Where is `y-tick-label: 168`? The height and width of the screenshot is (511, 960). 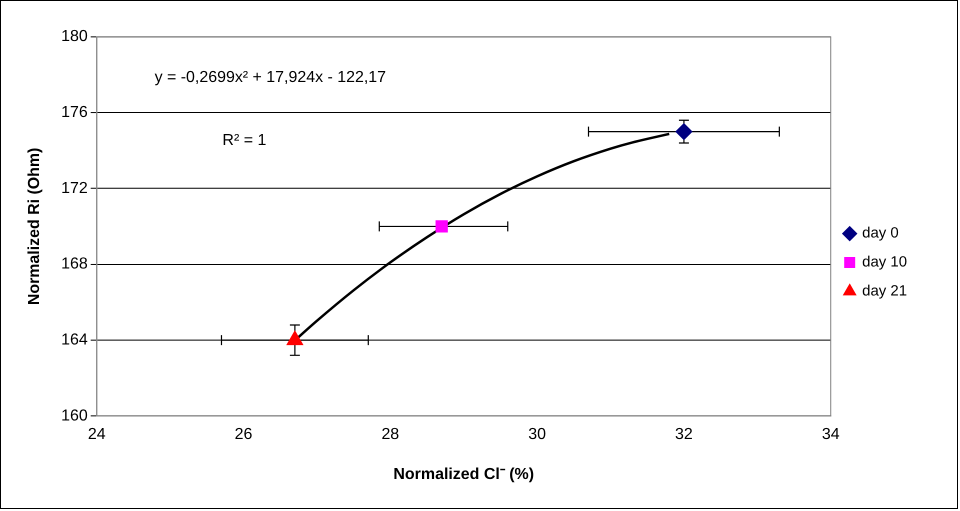
y-tick-label: 168 is located at coordinates (74, 264).